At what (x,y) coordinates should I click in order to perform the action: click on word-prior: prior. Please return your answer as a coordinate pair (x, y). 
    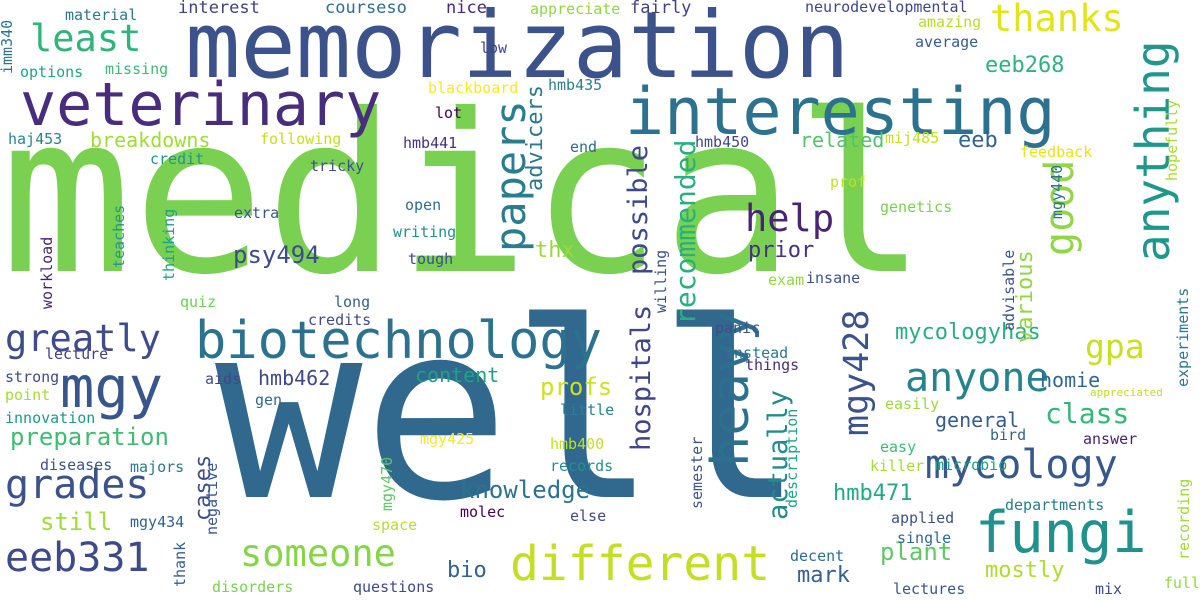
    Looking at the image, I should click on (781, 250).